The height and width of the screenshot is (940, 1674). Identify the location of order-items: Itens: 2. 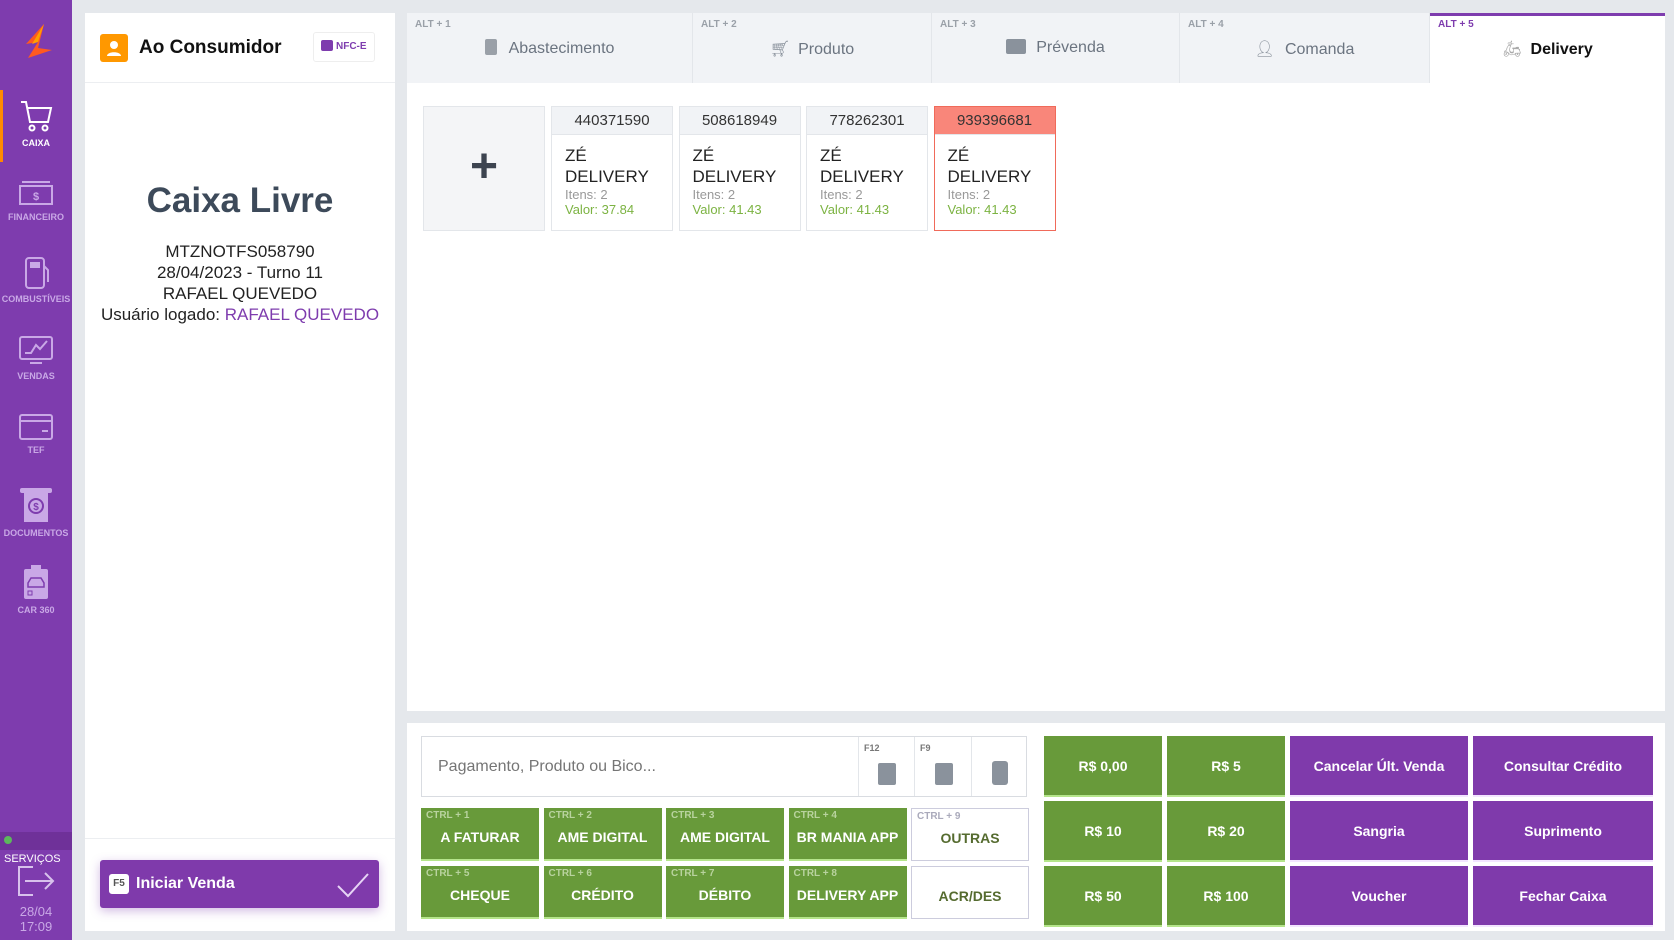
(969, 194).